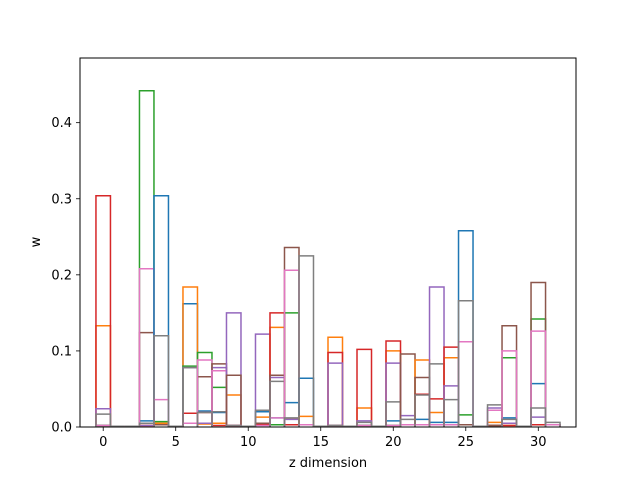 Image resolution: width=640 pixels, height=480 pixels. I want to click on y-tick-label: 0.0, so click(61, 428).